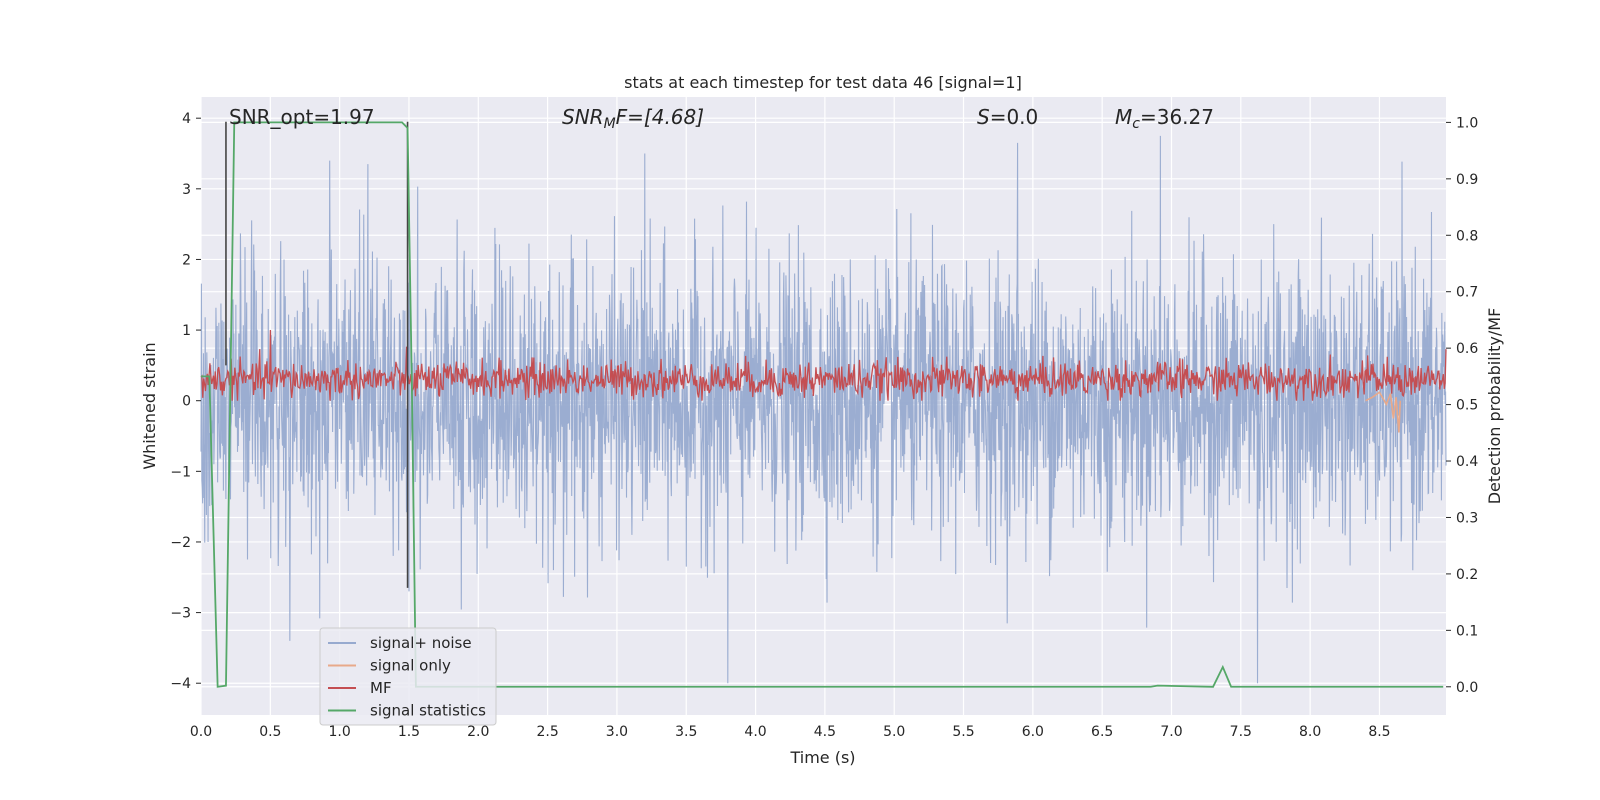 The width and height of the screenshot is (1600, 800). Describe the element at coordinates (302, 117) in the screenshot. I see `annotation-snr-opt: SNR_opt=1.97` at that location.